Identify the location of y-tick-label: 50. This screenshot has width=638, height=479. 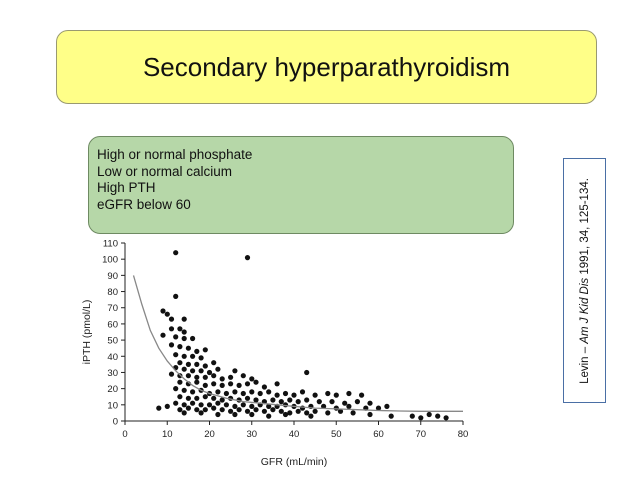
(112, 341).